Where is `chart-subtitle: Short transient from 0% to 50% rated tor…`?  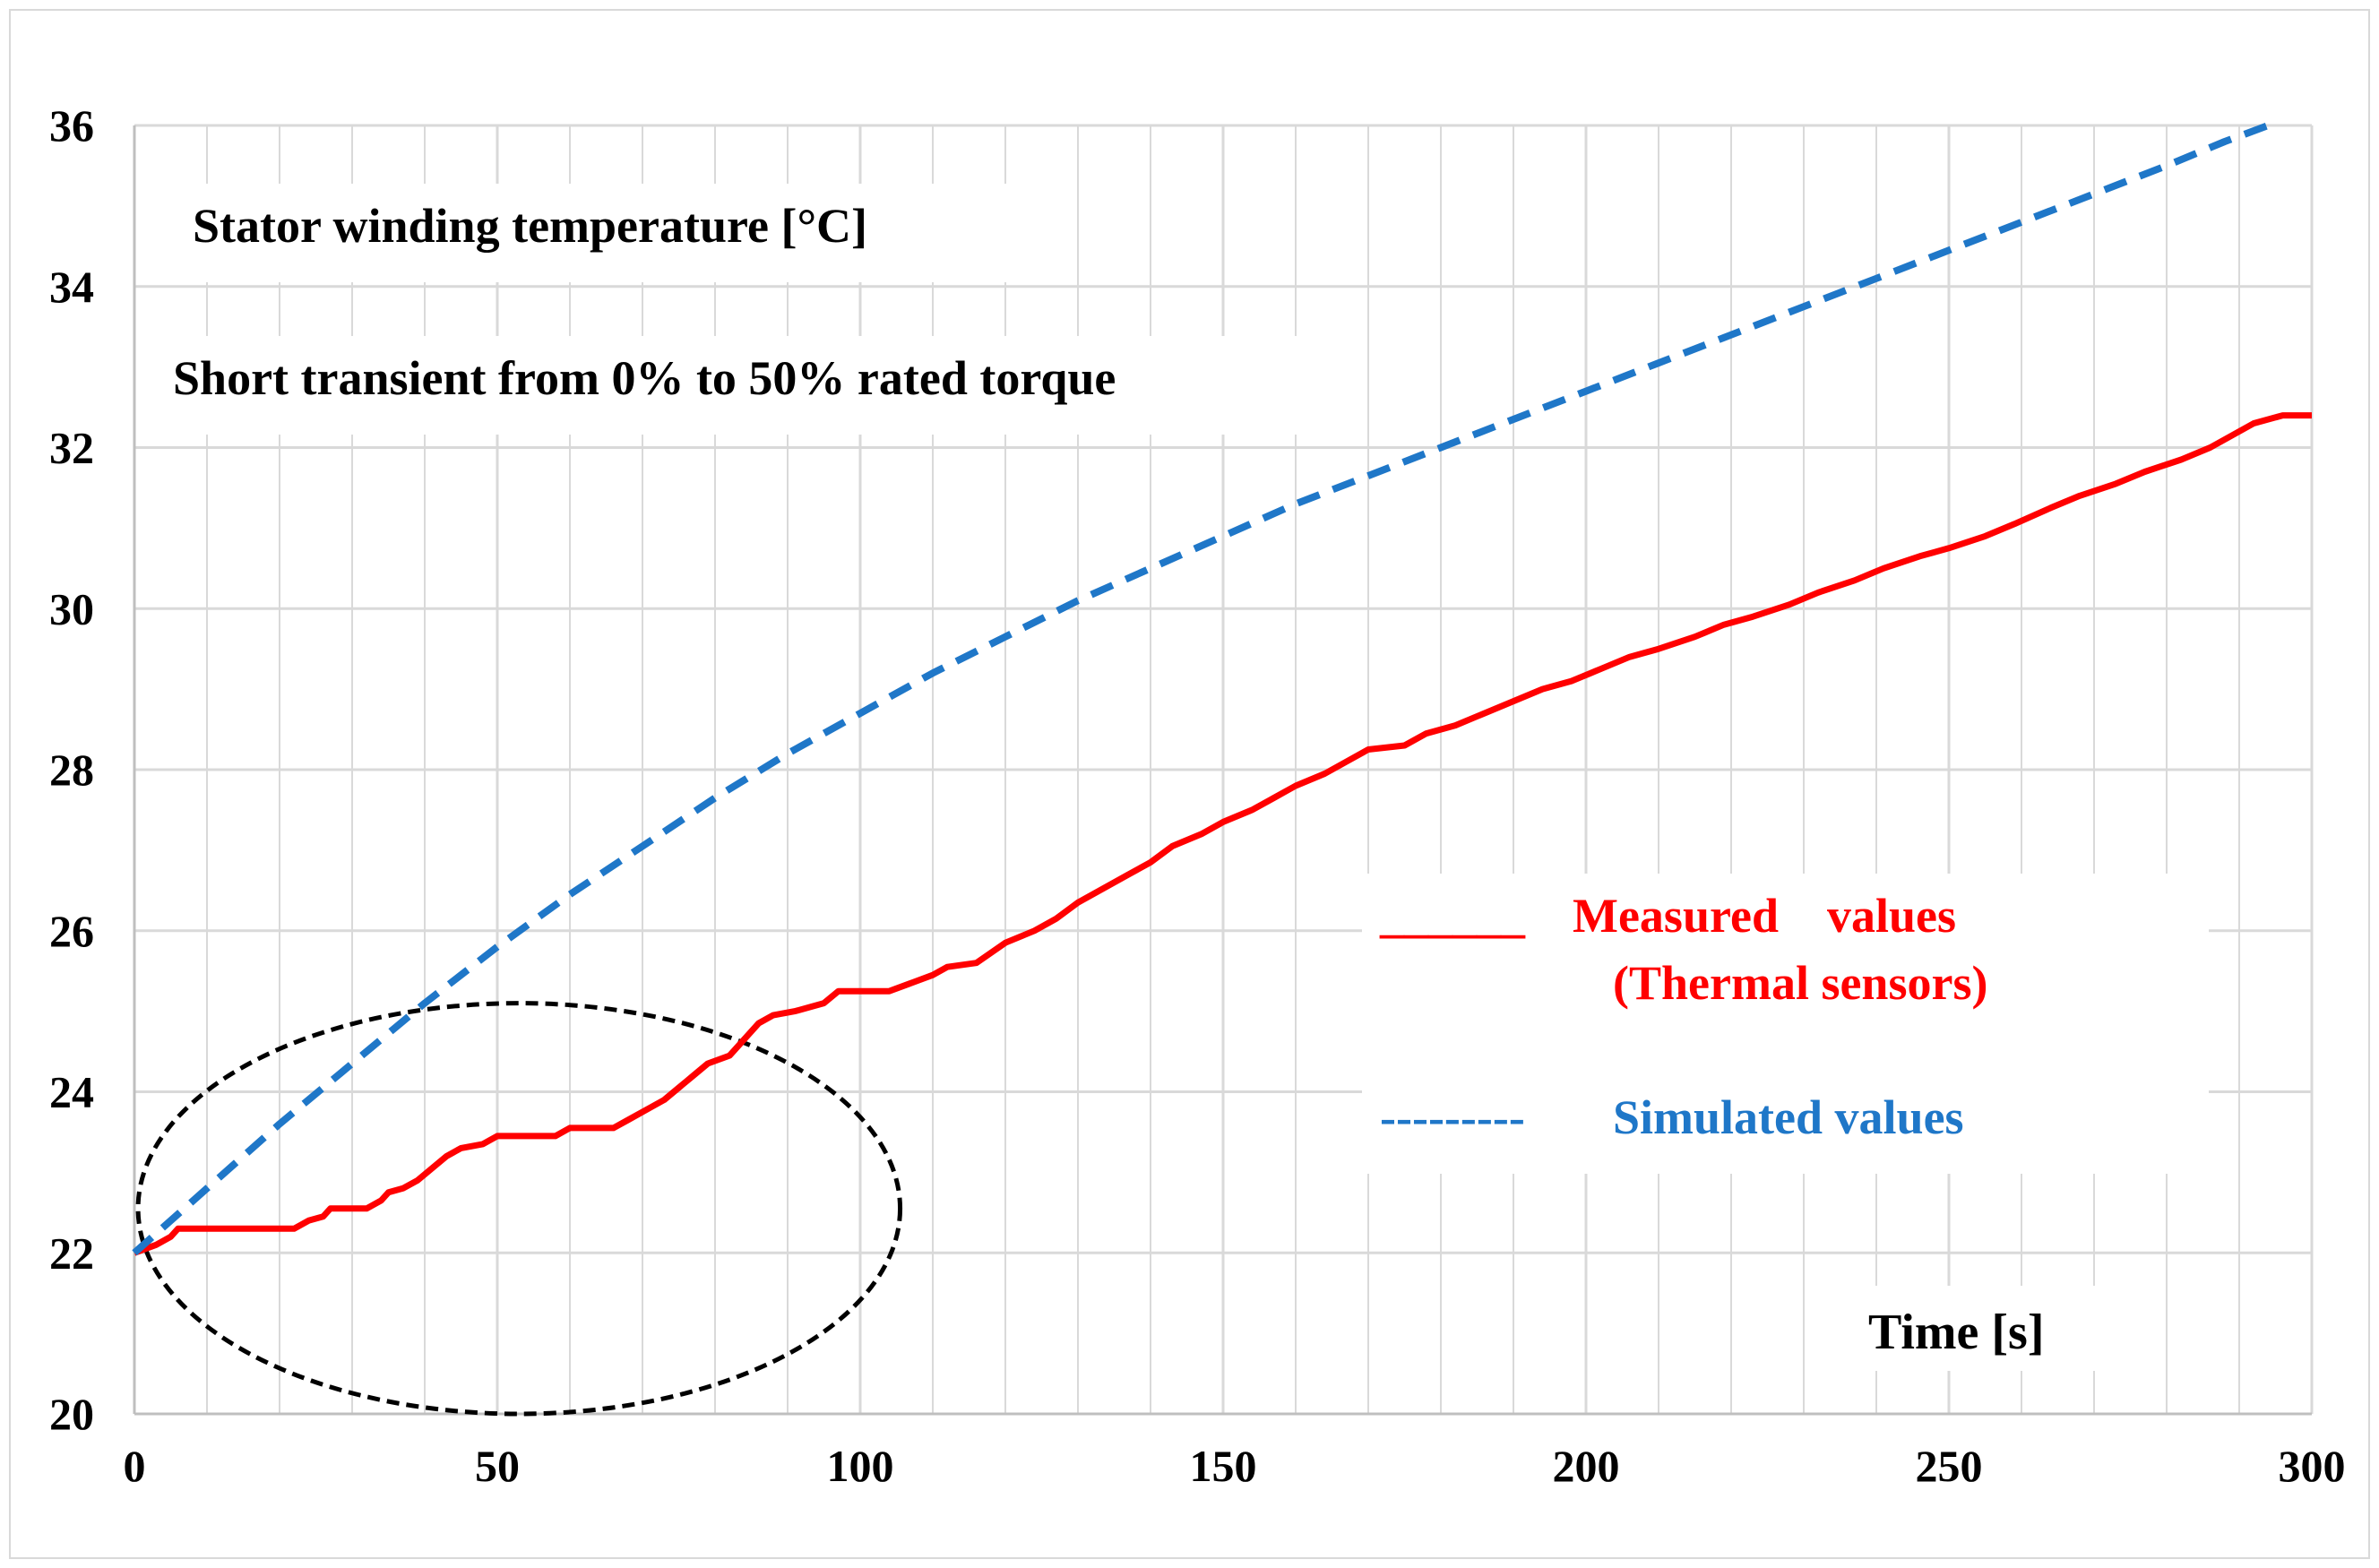
chart-subtitle: Short transient from 0% to 50% rated tor… is located at coordinates (644, 378).